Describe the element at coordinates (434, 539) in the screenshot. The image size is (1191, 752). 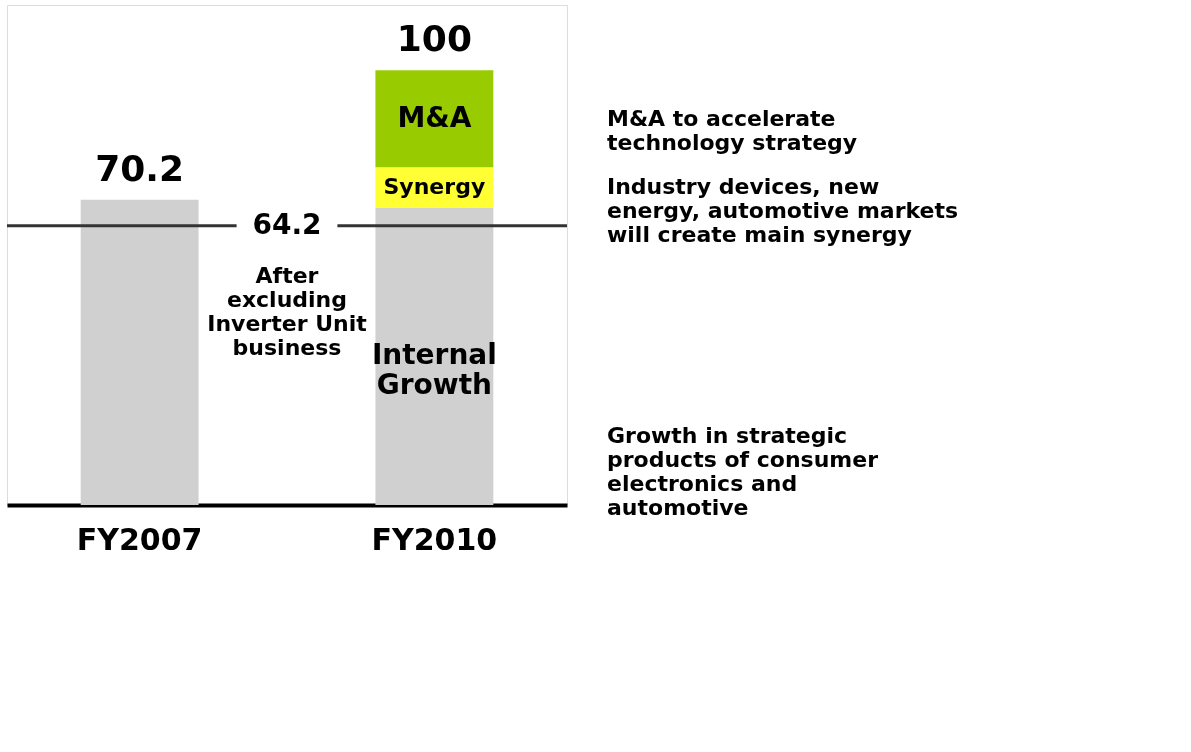
I see `x-tick-label: FY2010` at that location.